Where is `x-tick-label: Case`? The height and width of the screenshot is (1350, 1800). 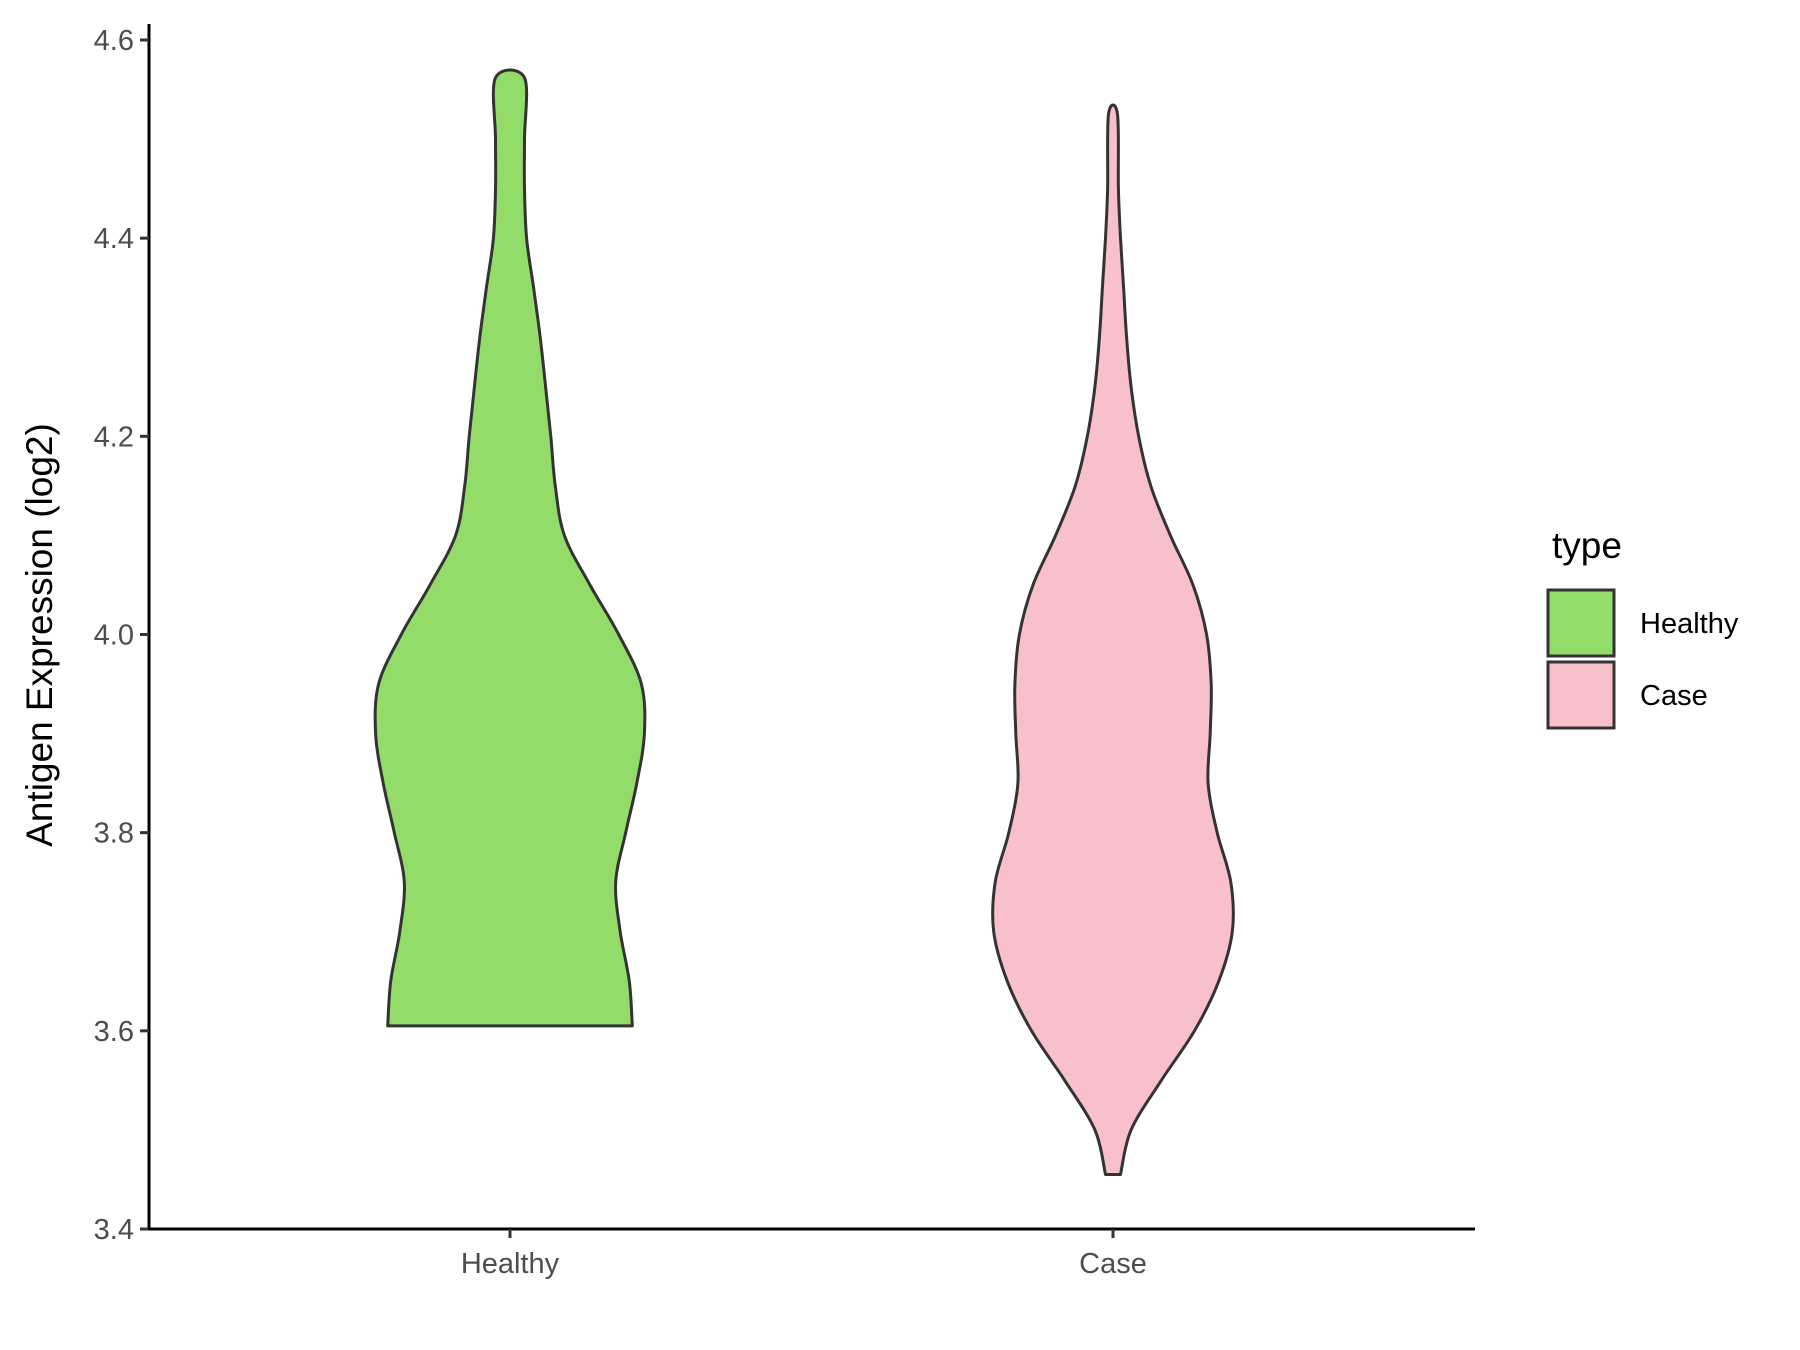
x-tick-label: Case is located at coordinates (1113, 1264).